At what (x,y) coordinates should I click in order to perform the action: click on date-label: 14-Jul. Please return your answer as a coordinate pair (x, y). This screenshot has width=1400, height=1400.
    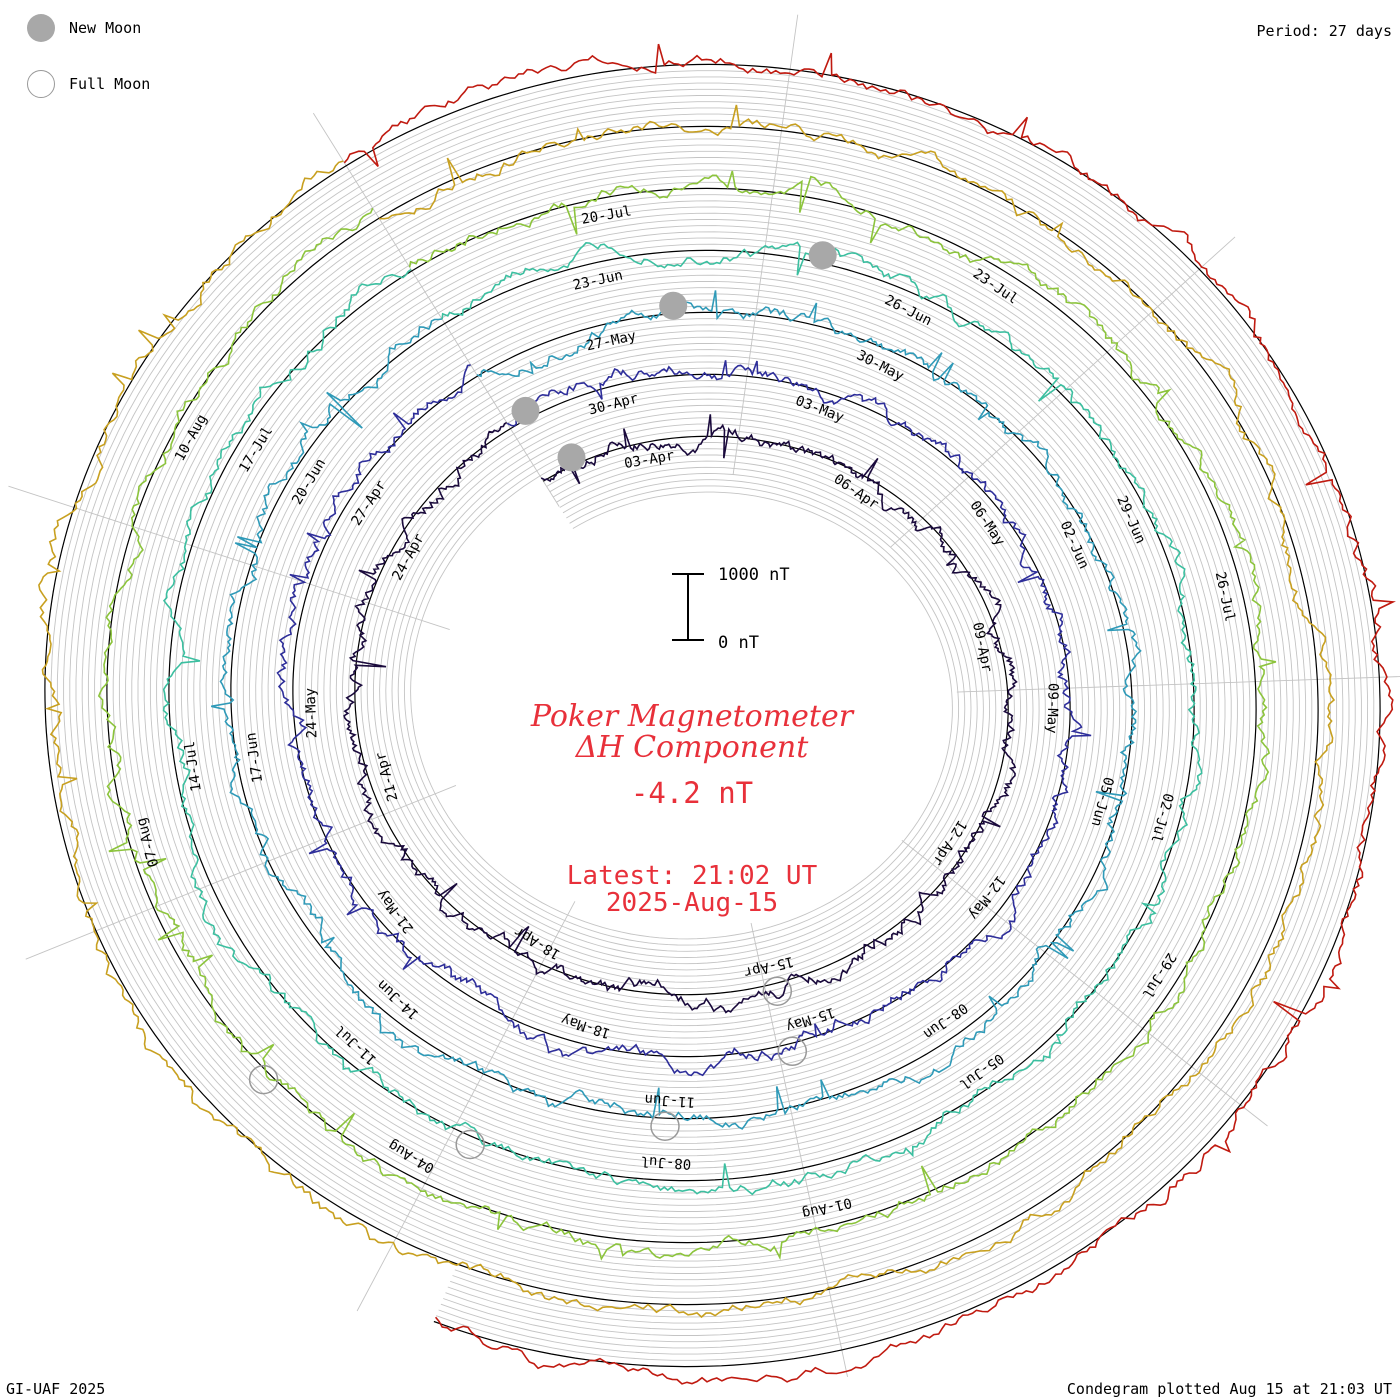
    Looking at the image, I should click on (193, 766).